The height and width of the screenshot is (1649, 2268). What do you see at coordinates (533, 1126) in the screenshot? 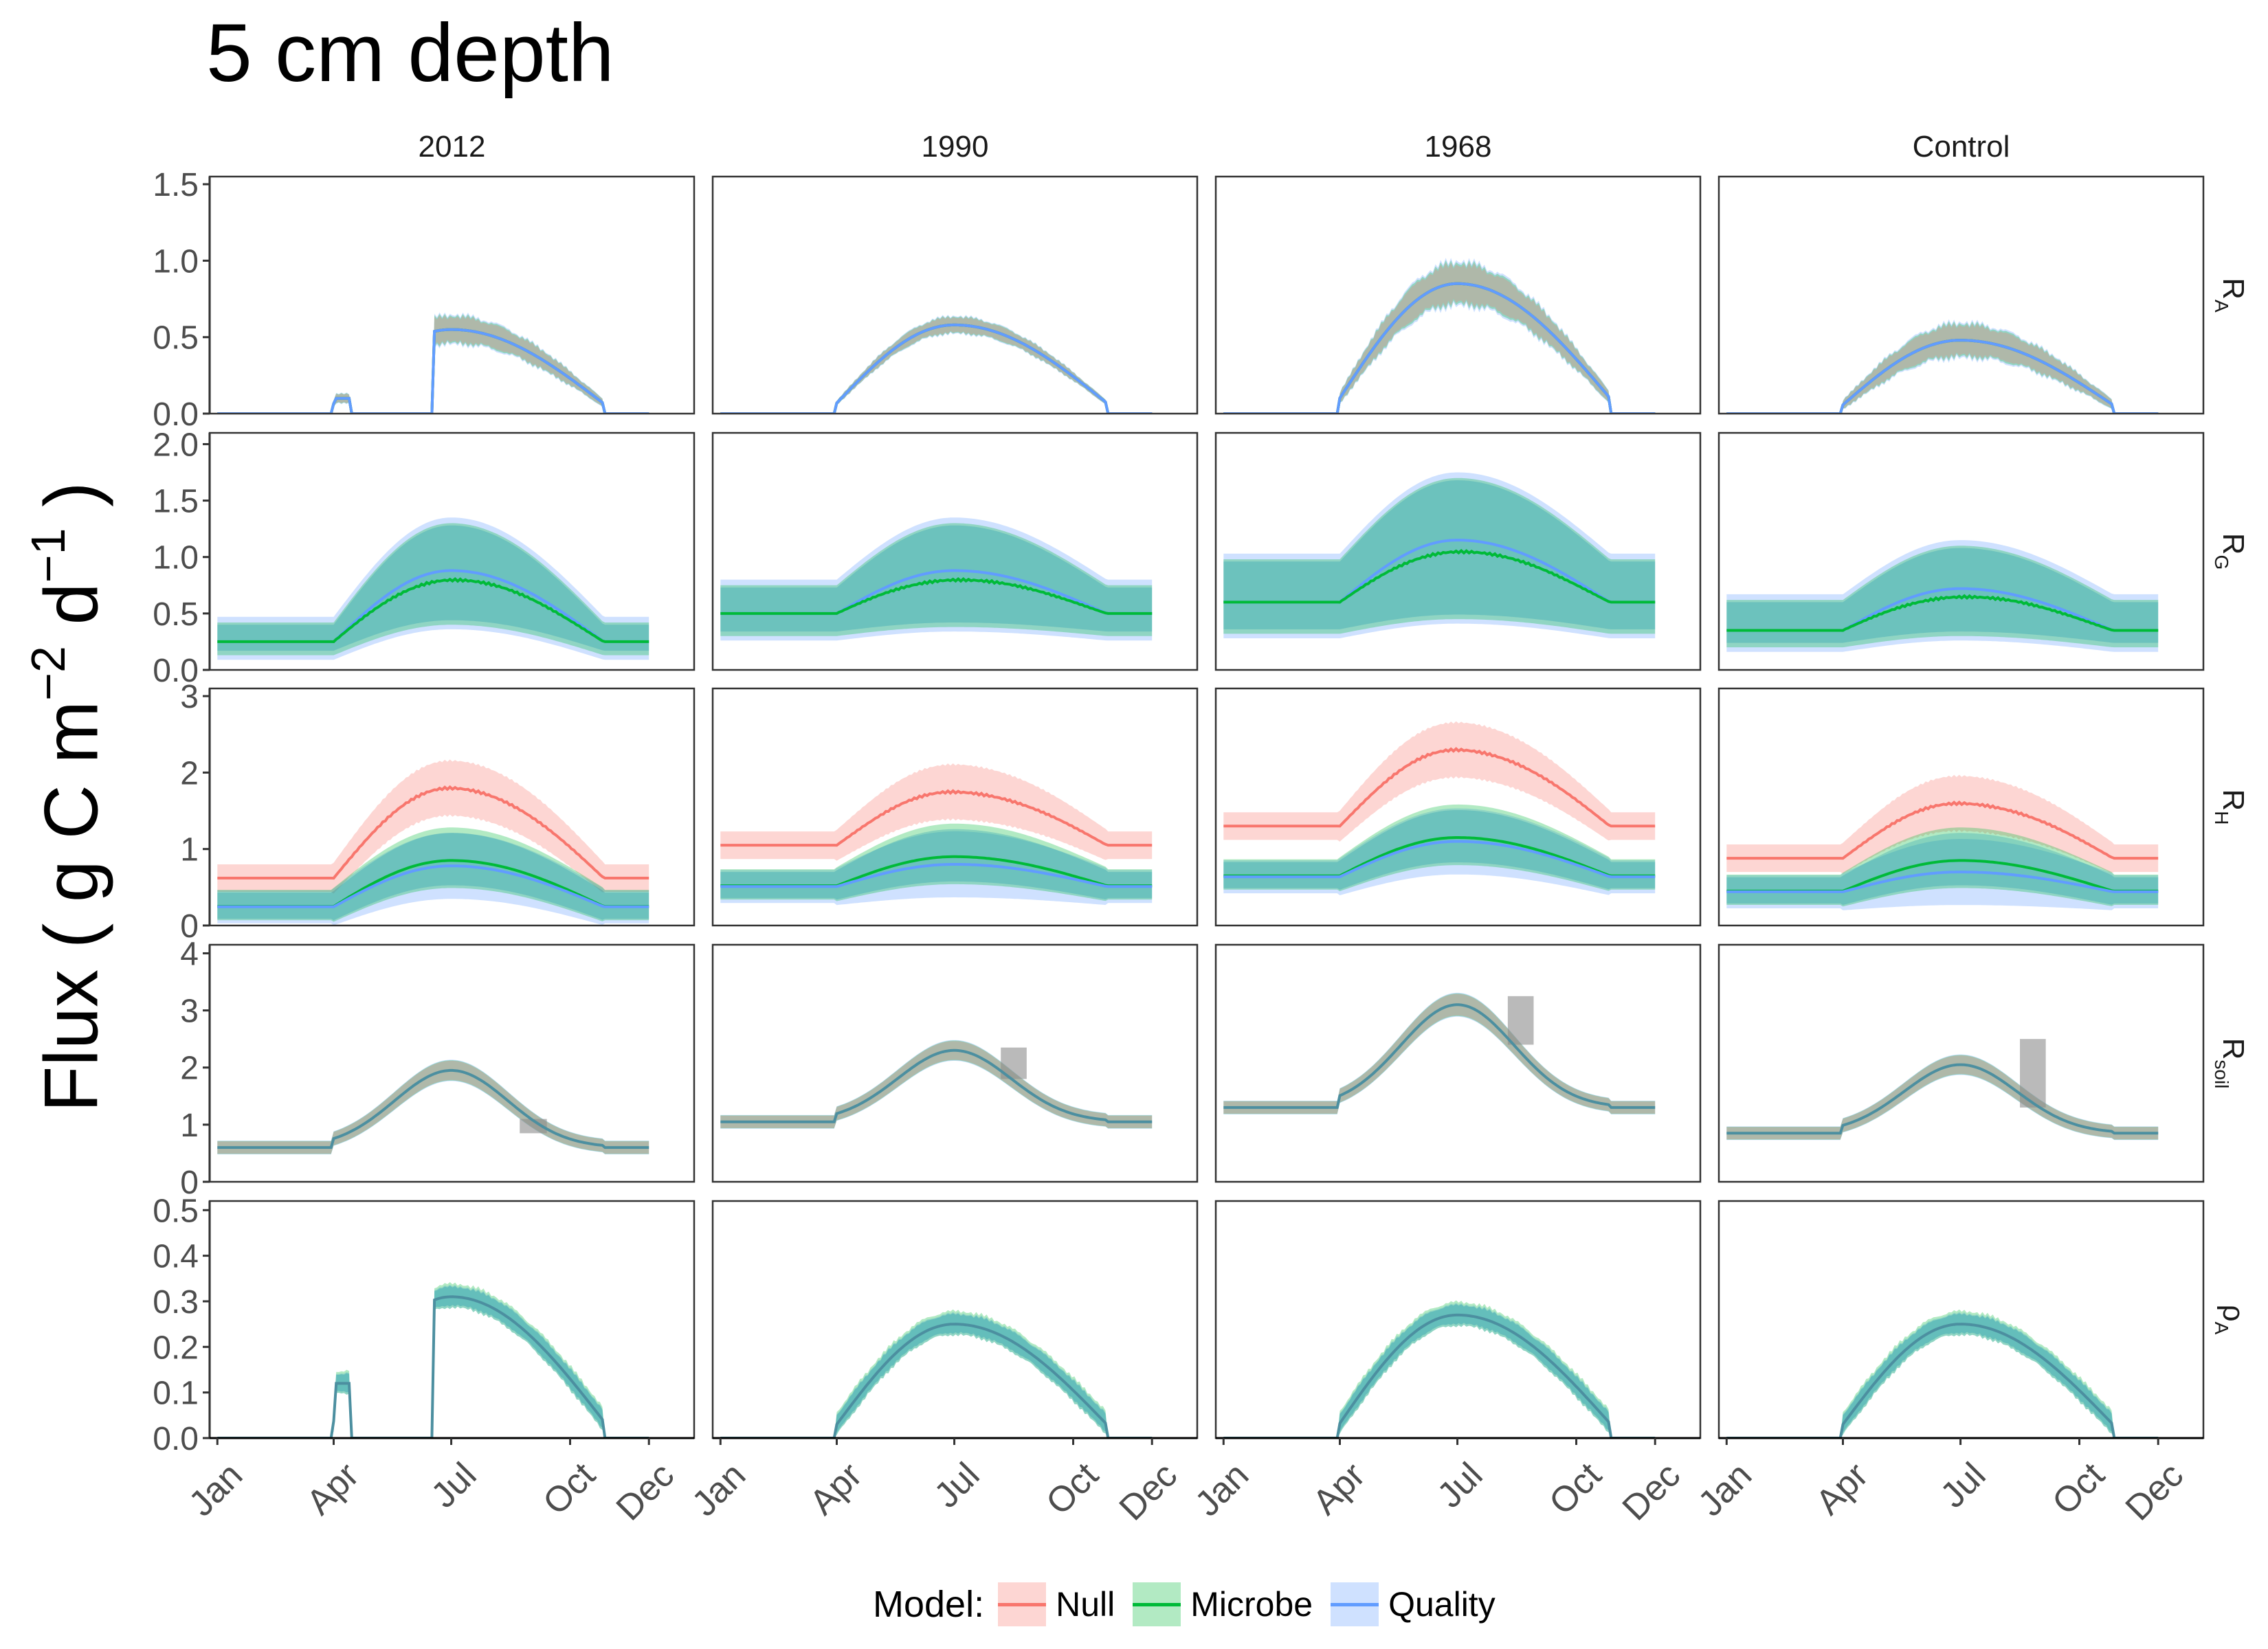
I see `observation-box` at bounding box center [533, 1126].